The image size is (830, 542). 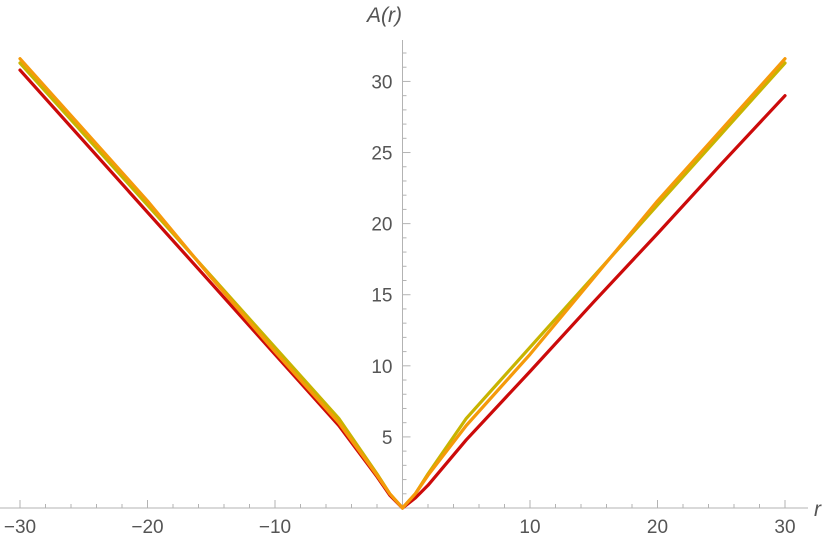 What do you see at coordinates (381, 367) in the screenshot?
I see `y-tick-label: 10` at bounding box center [381, 367].